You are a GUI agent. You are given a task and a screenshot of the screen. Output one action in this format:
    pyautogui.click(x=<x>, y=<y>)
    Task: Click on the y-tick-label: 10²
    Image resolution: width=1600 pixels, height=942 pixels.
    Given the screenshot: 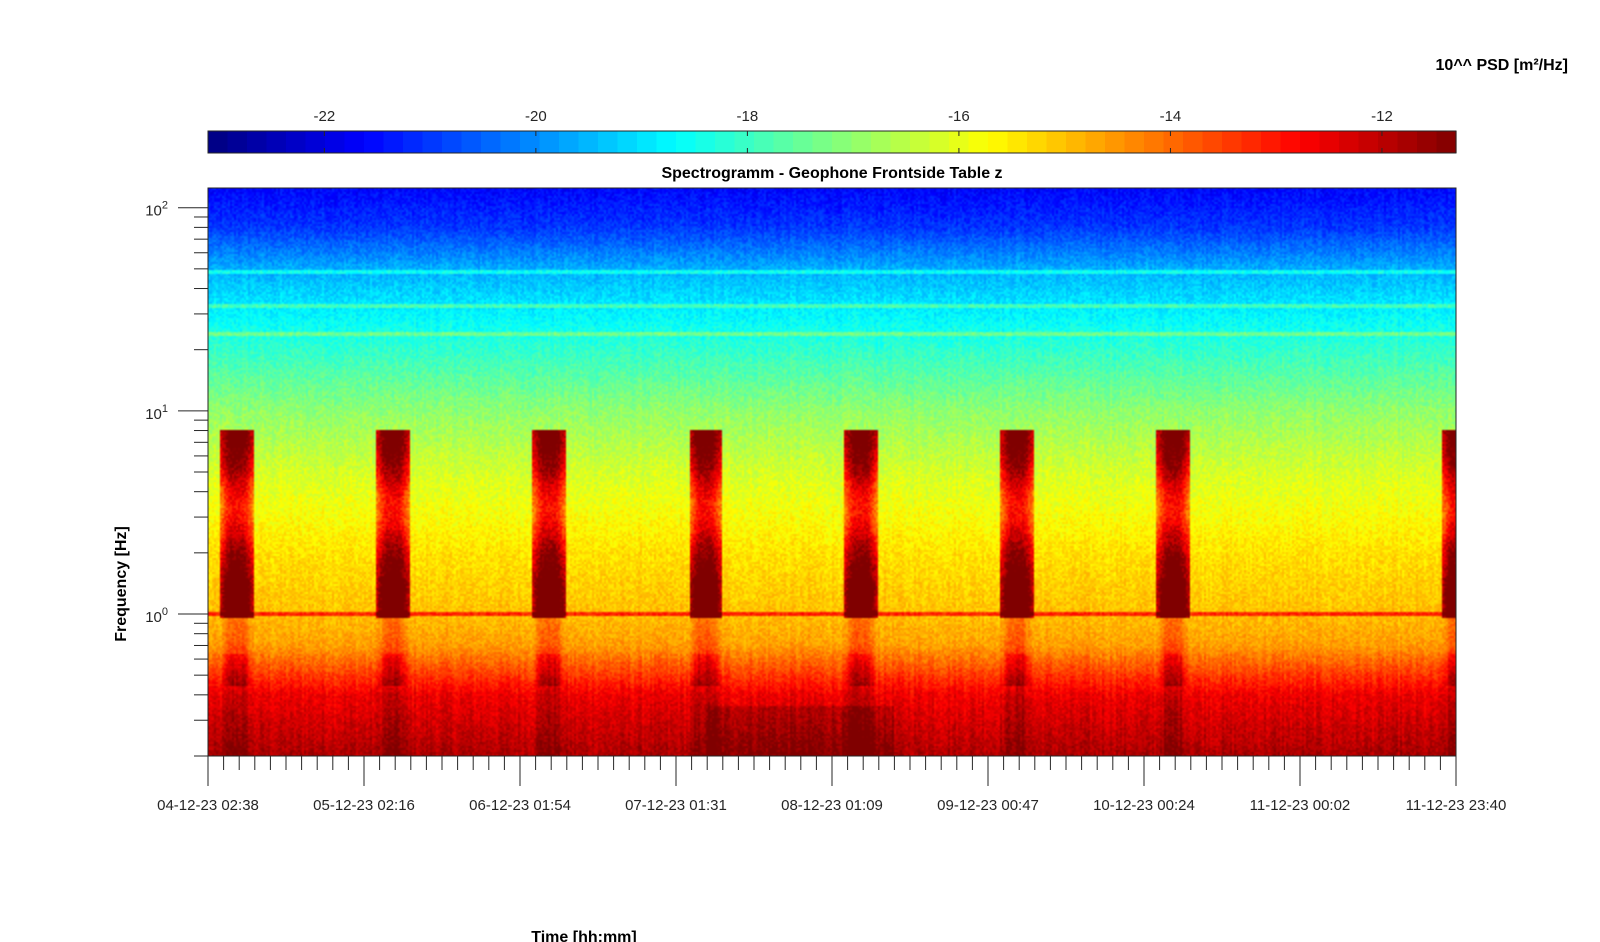 What is the action you would take?
    pyautogui.click(x=156, y=210)
    